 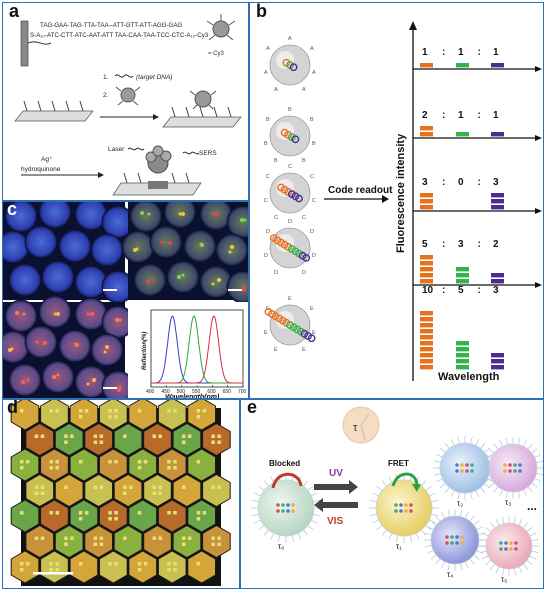 What do you see at coordinates (399, 546) in the screenshot?
I see `lifetime-label: τ₁` at bounding box center [399, 546].